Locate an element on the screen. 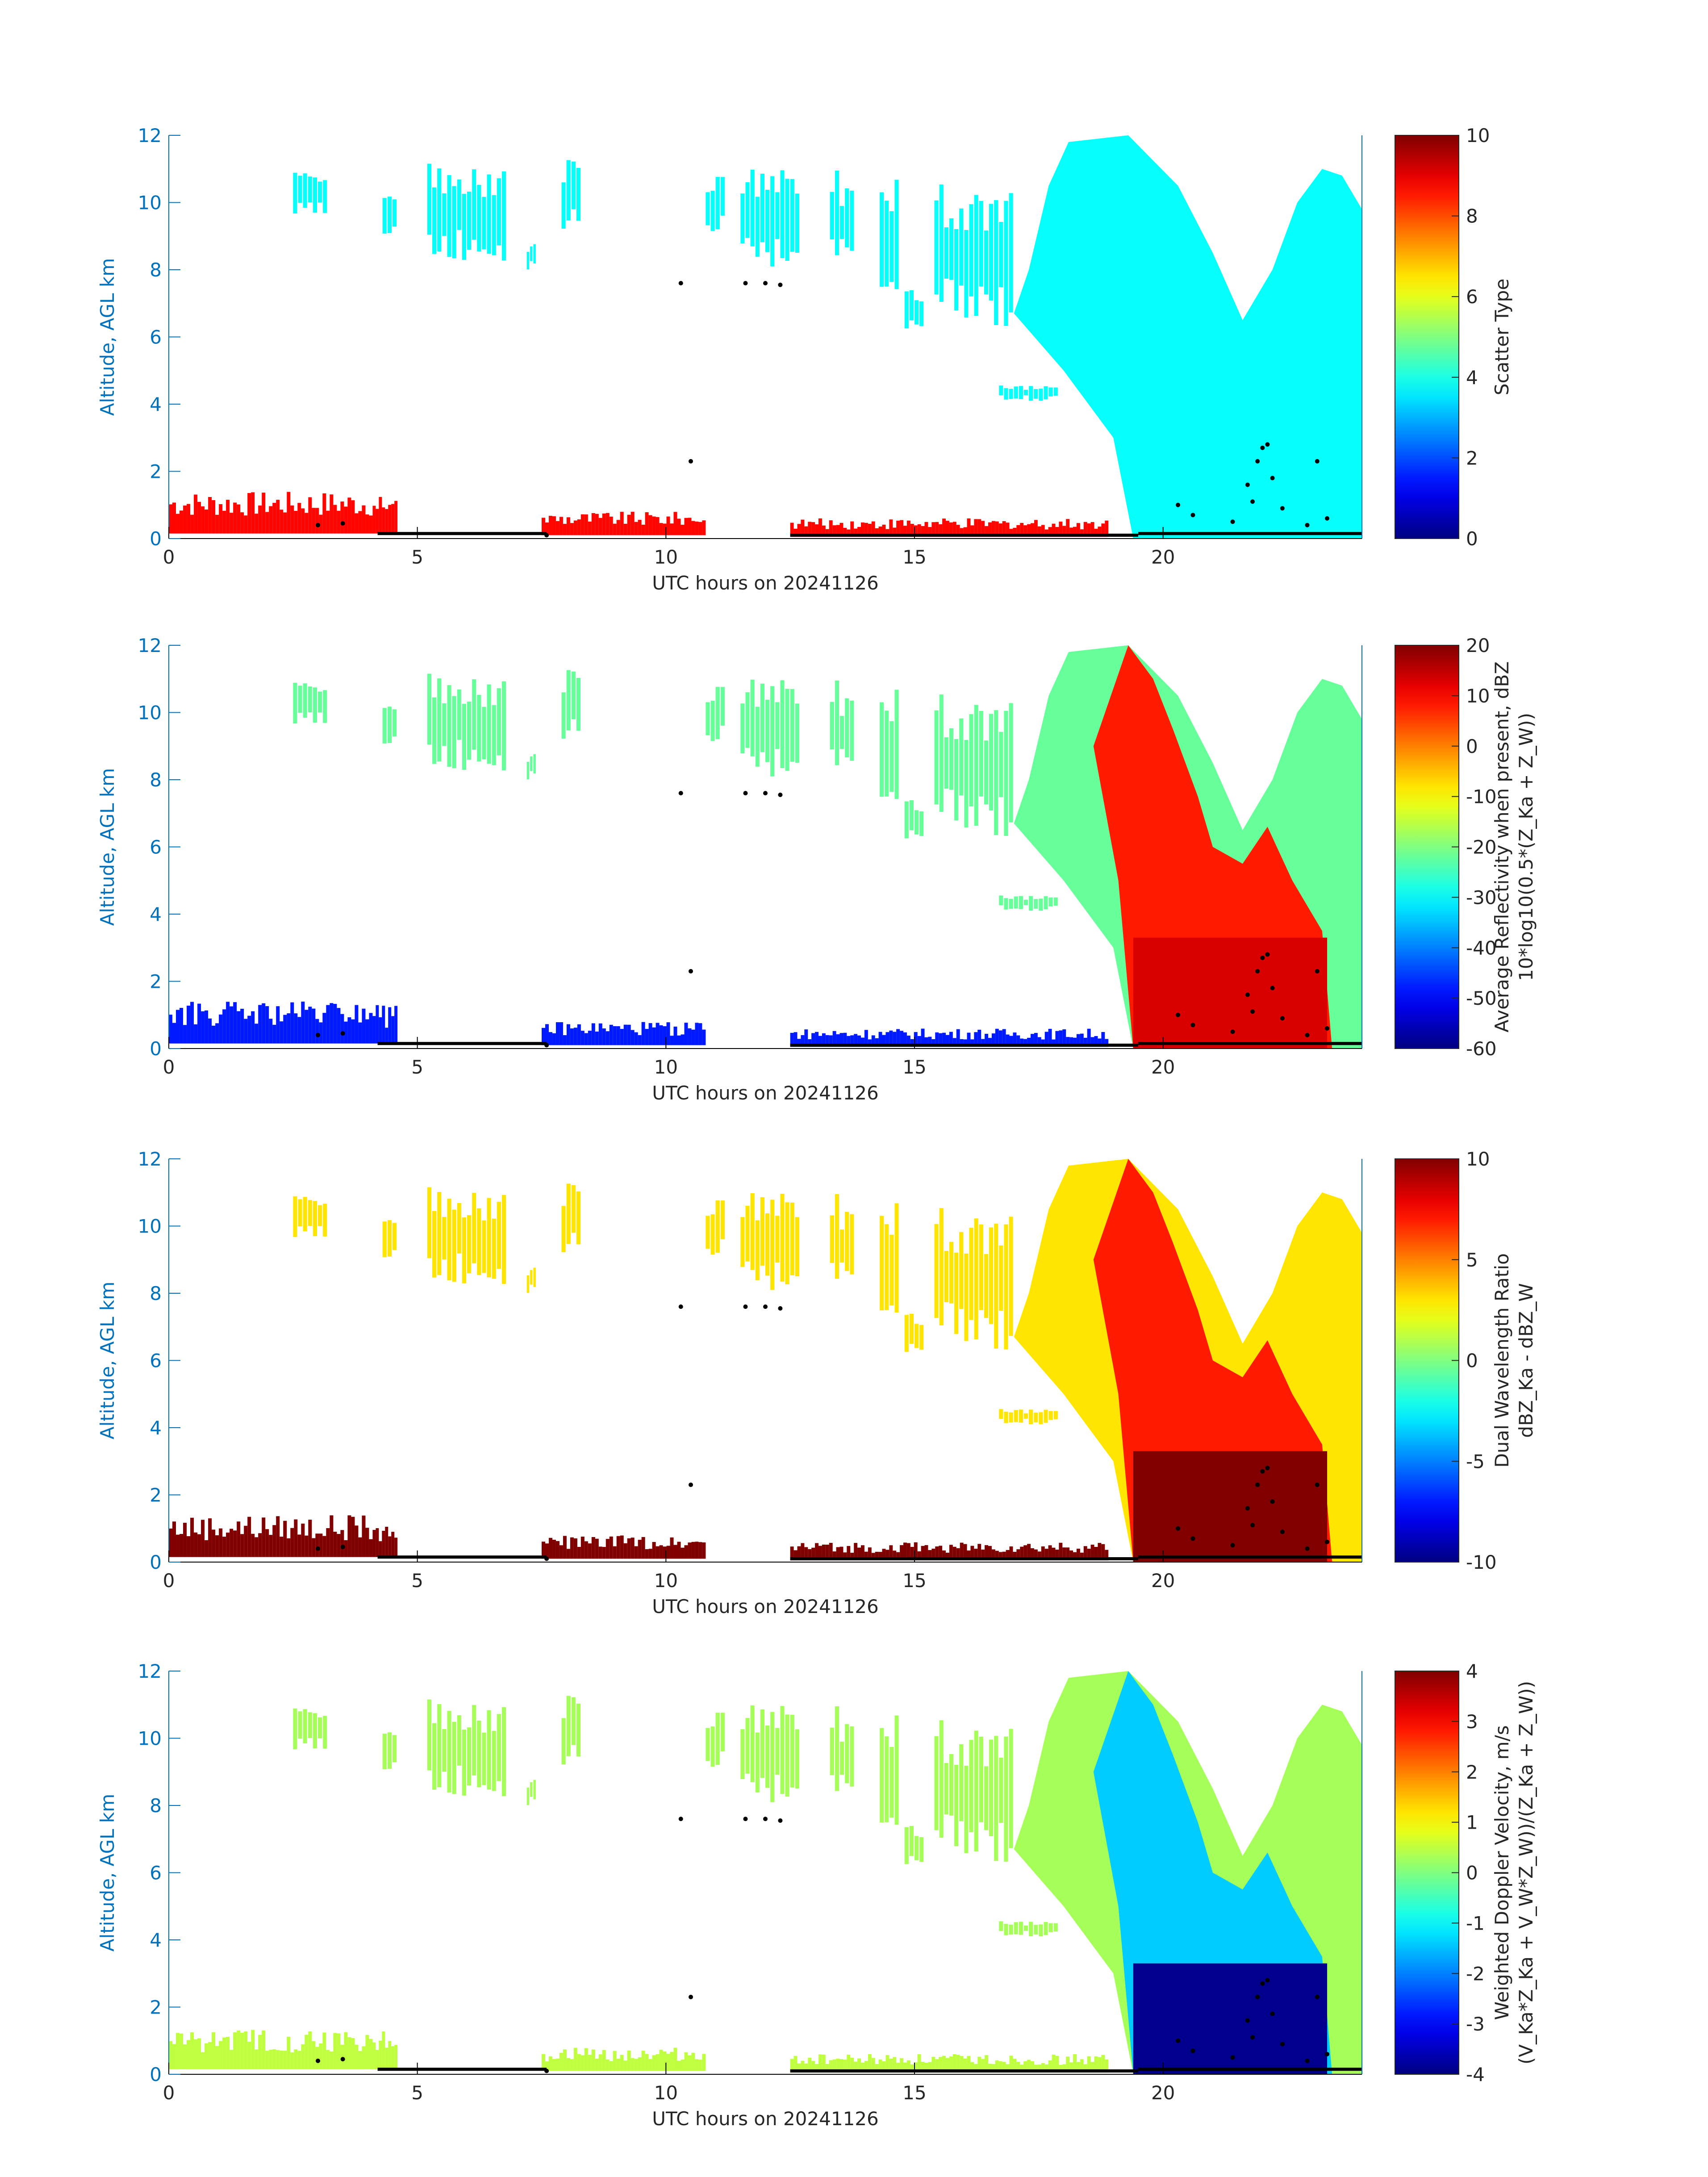 The width and height of the screenshot is (1708, 2177). colorbar-tick-label: 2 is located at coordinates (1472, 458).